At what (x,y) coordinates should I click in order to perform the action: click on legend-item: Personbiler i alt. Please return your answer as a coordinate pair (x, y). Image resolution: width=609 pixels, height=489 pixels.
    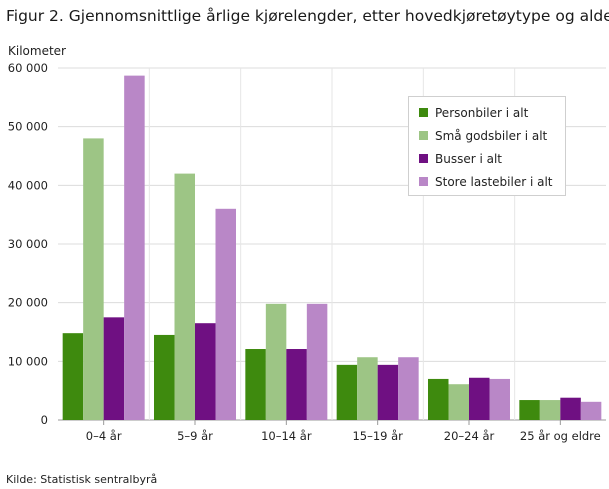
    Looking at the image, I should click on (489, 112).